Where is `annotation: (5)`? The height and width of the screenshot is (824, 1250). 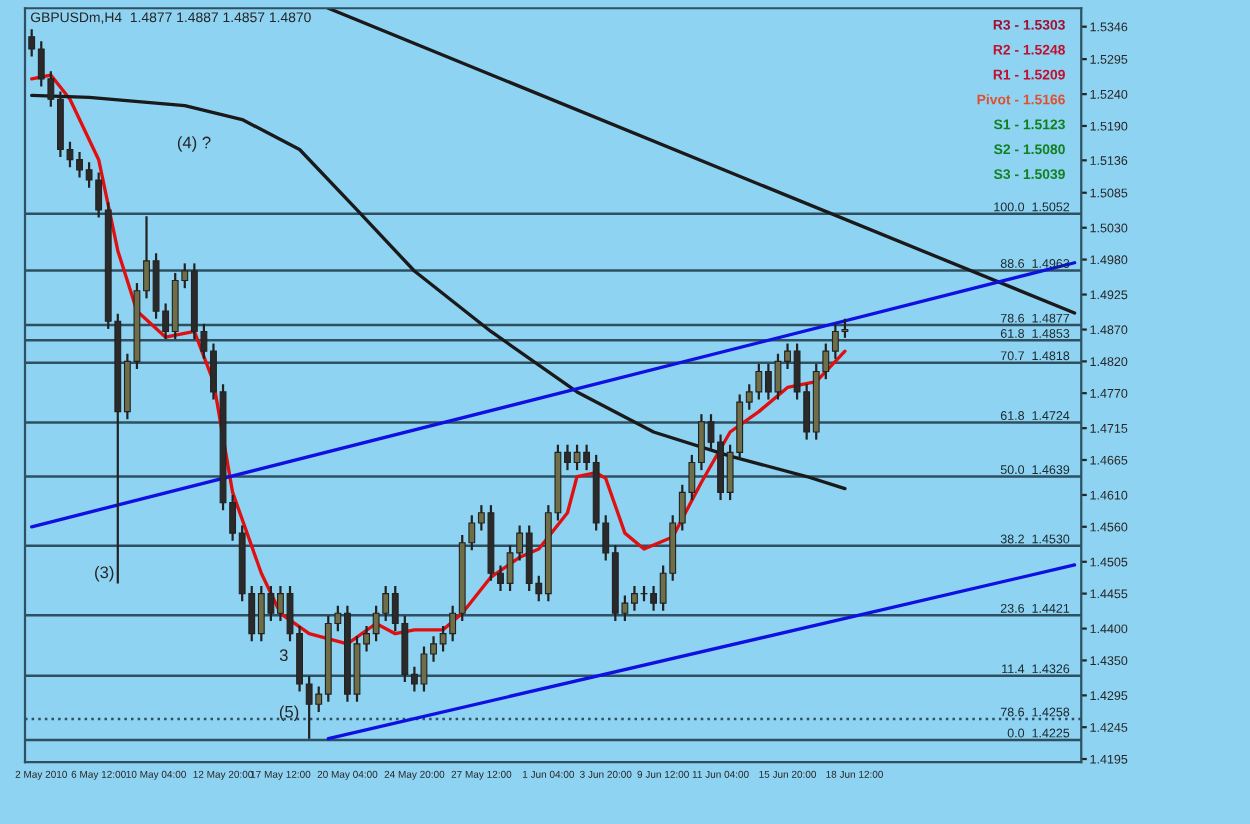
annotation: (5) is located at coordinates (289, 713).